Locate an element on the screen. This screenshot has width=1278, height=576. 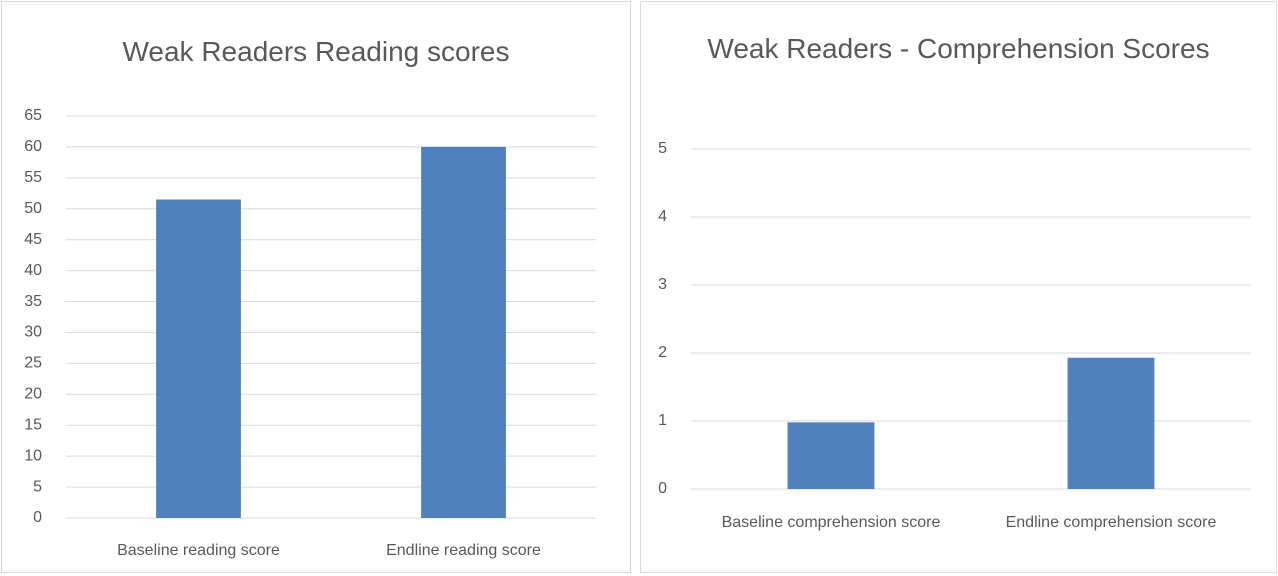
y-tick-label: 65 is located at coordinates (33, 115).